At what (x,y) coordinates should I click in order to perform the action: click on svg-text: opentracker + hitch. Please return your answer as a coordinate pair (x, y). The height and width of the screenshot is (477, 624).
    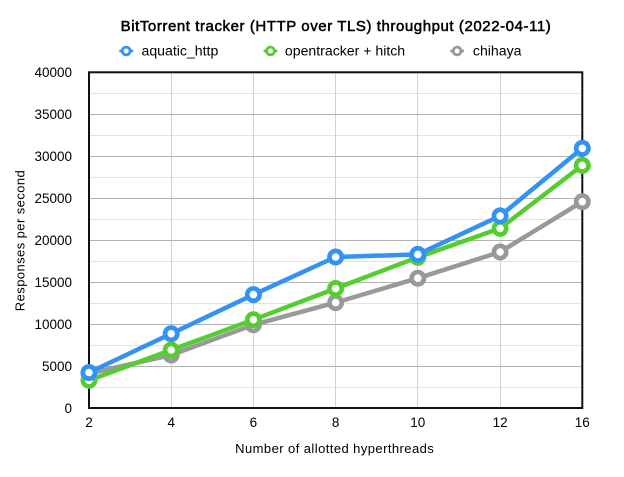
    Looking at the image, I should click on (345, 50).